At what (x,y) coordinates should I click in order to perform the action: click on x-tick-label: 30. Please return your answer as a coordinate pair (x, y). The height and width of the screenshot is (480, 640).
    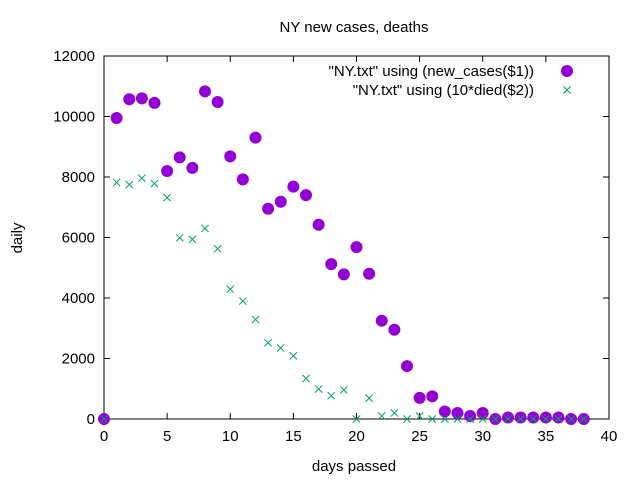
    Looking at the image, I should click on (482, 436).